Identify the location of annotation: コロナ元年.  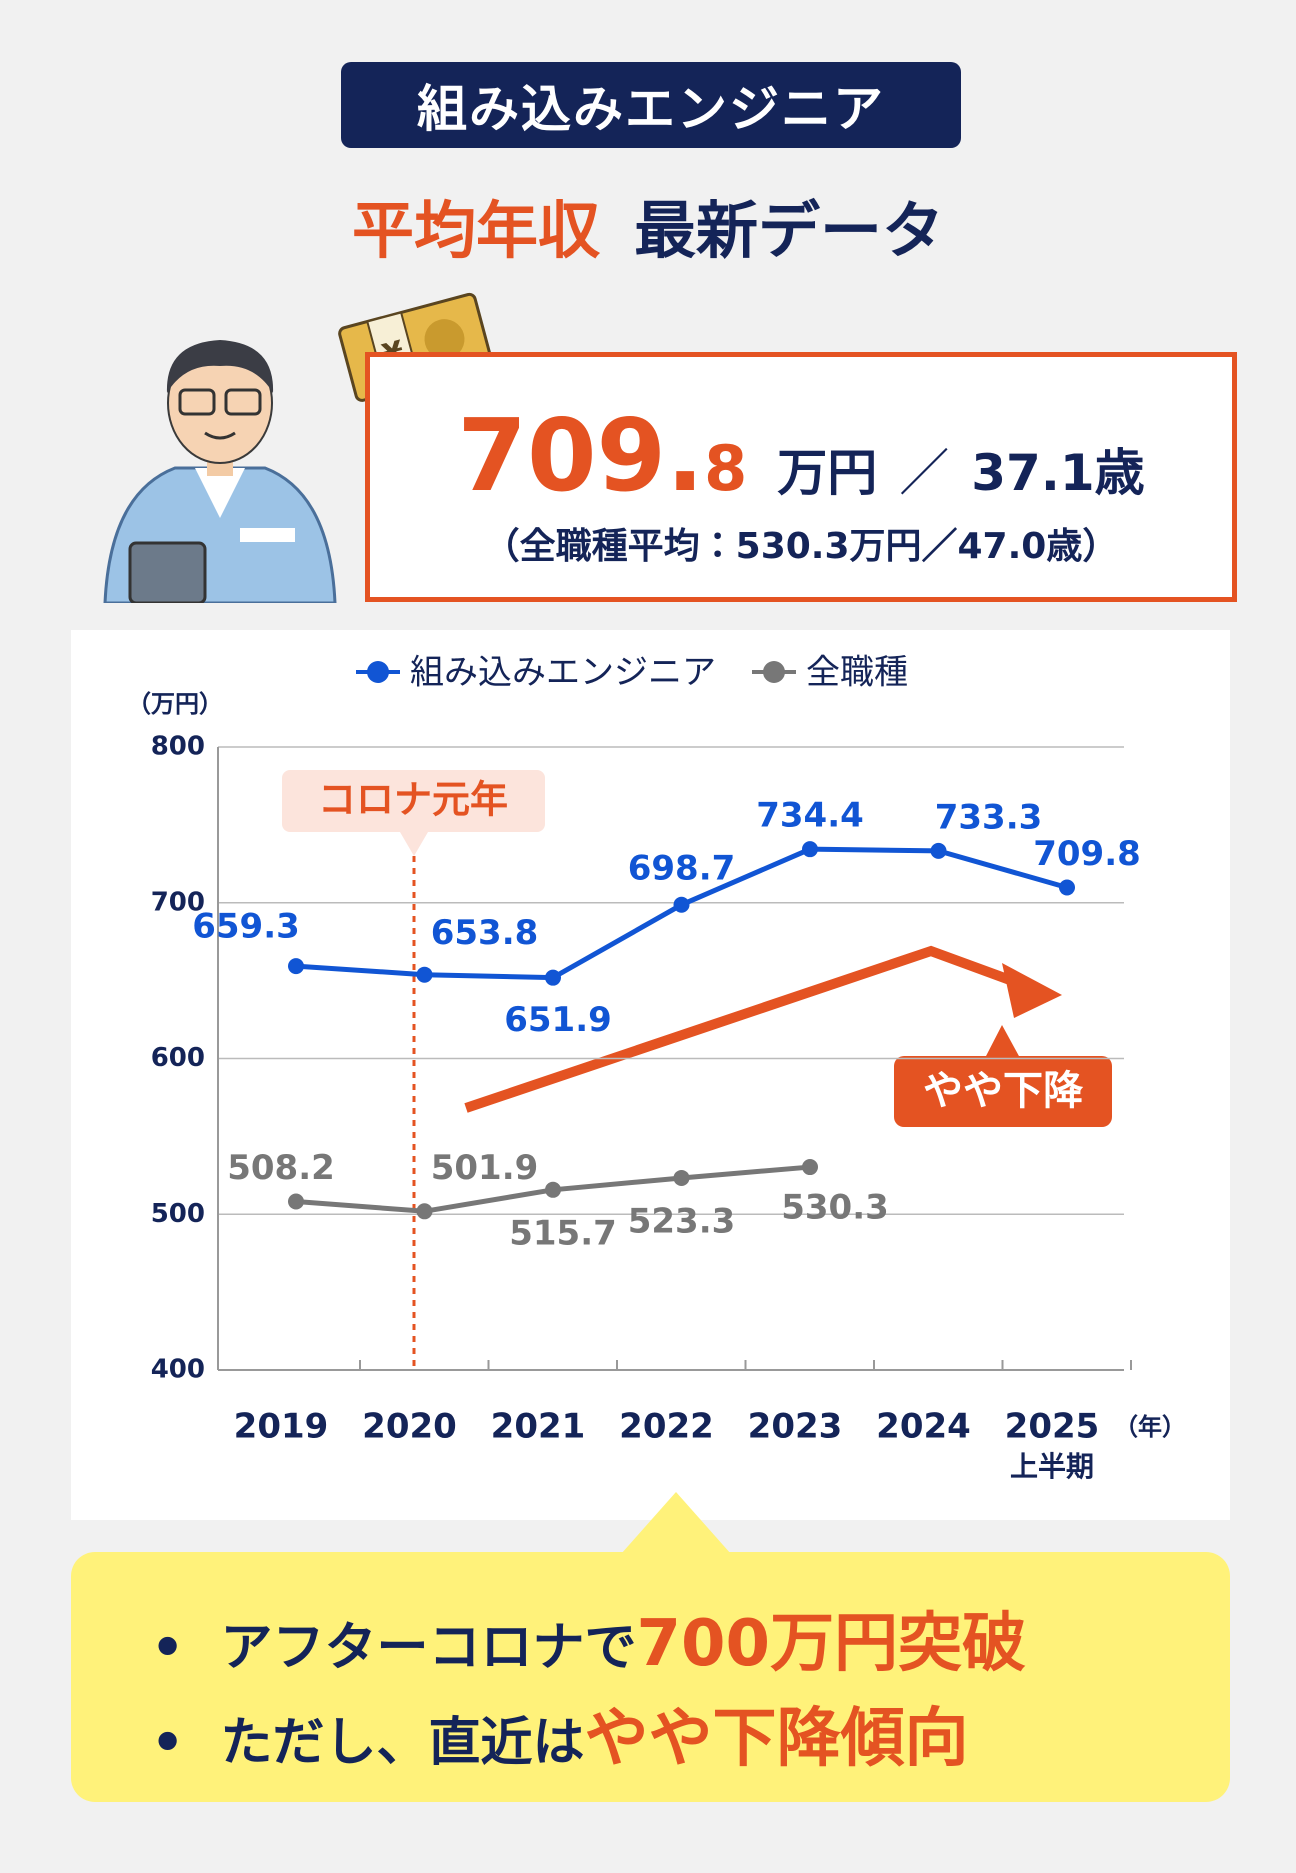
(413, 800).